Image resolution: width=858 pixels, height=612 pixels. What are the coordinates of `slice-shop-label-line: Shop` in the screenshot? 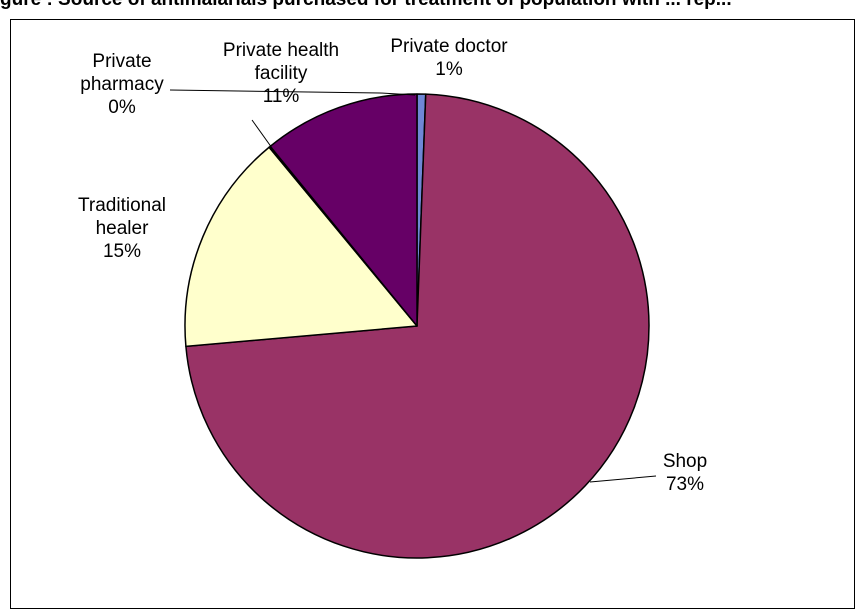 It's located at (685, 461).